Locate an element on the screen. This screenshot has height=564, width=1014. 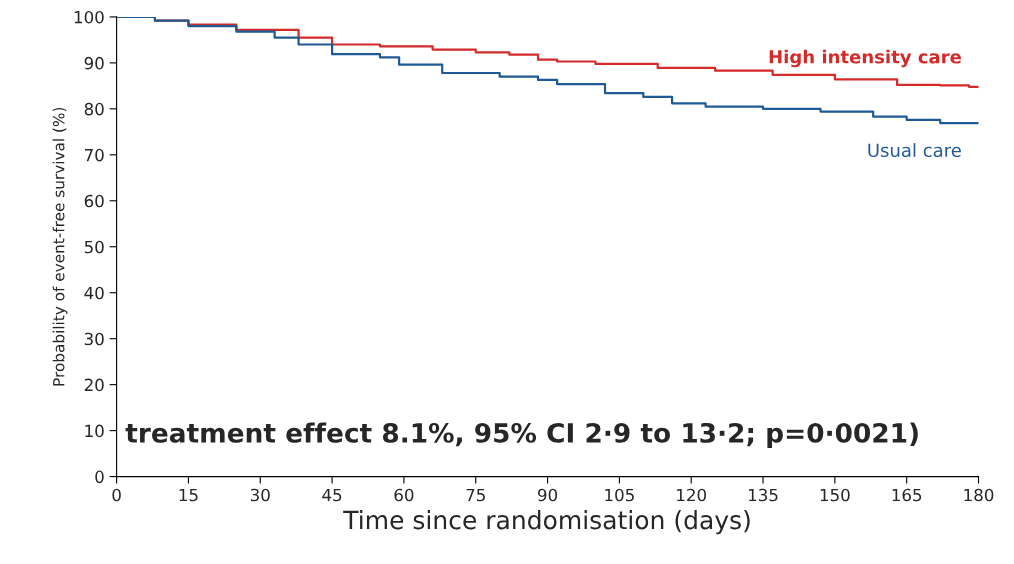
x-tick-label: 120 is located at coordinates (692, 495).